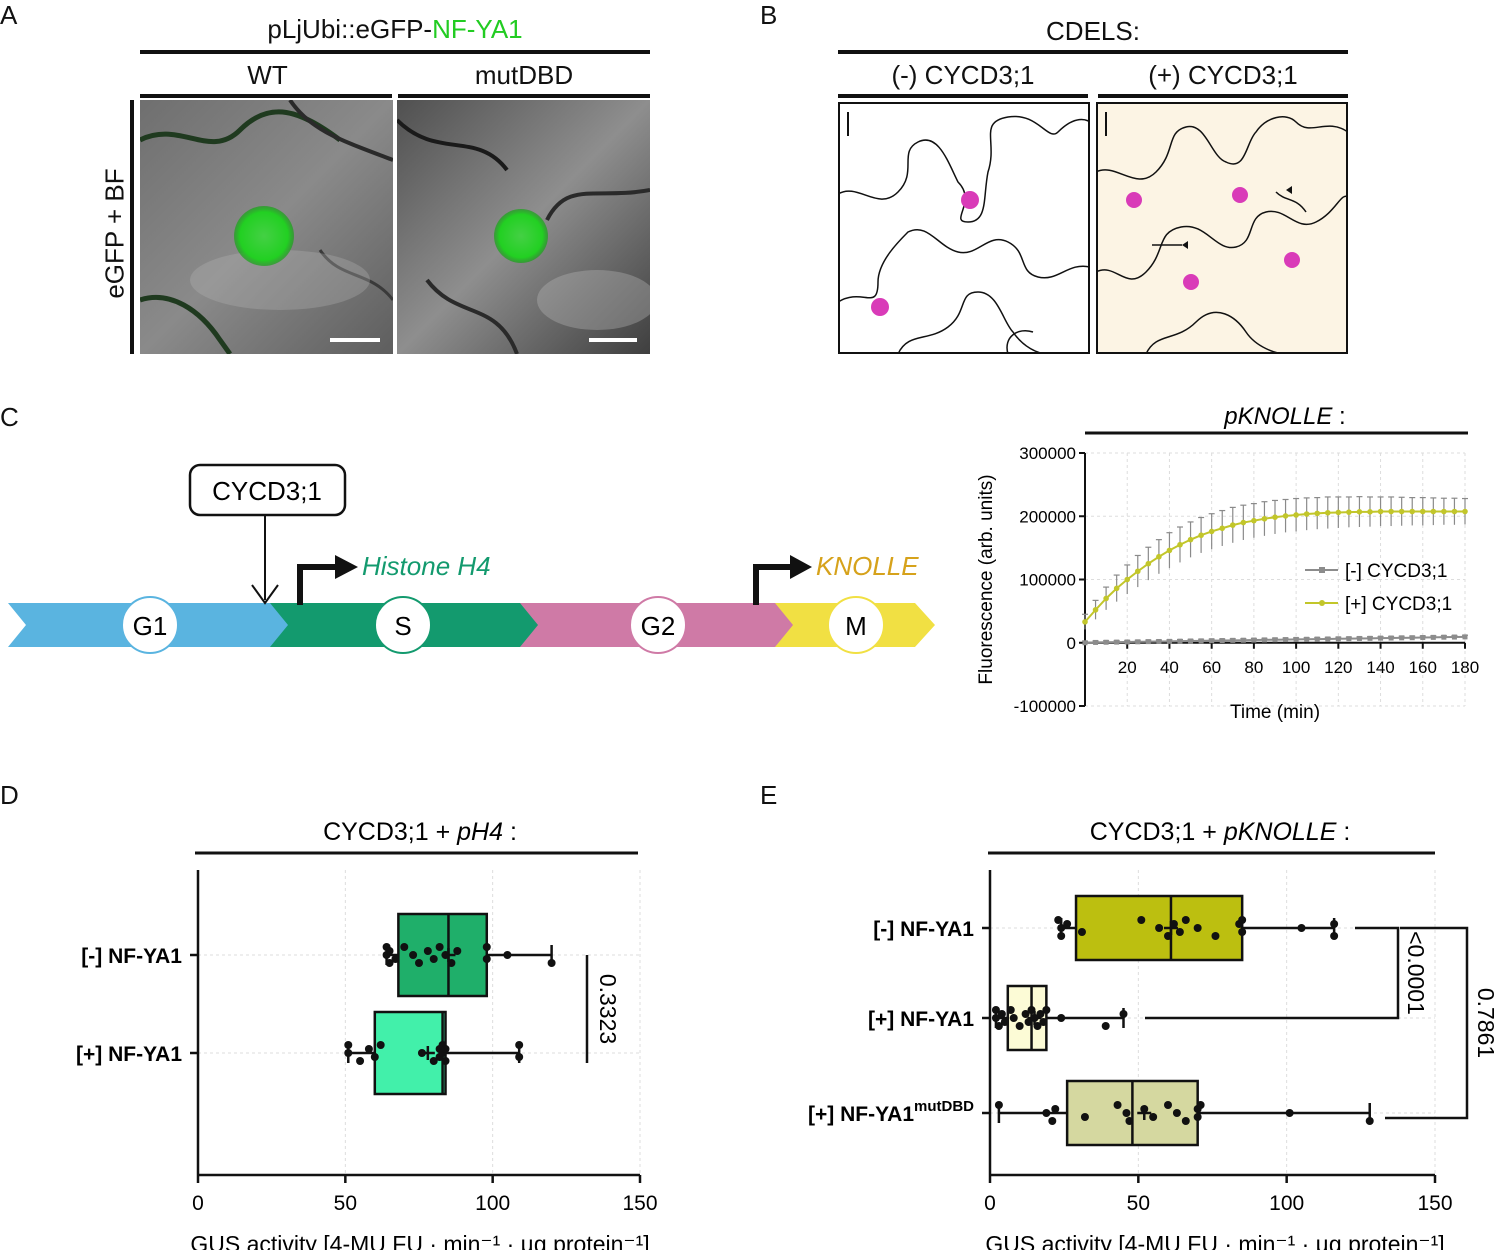 The height and width of the screenshot is (1255, 1500). What do you see at coordinates (426, 566) in the screenshot?
I see `gene-histone-h4: Histone H4` at bounding box center [426, 566].